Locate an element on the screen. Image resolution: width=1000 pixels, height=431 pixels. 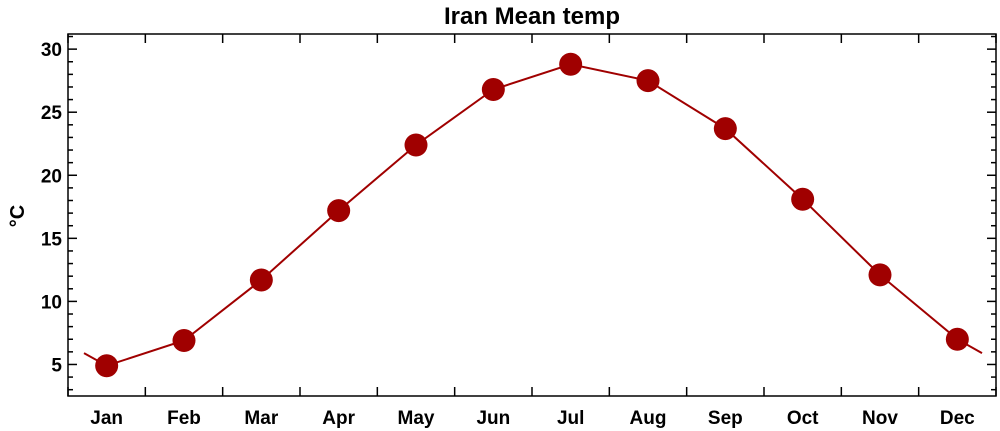
y-axis-label: °C is located at coordinates (18, 216).